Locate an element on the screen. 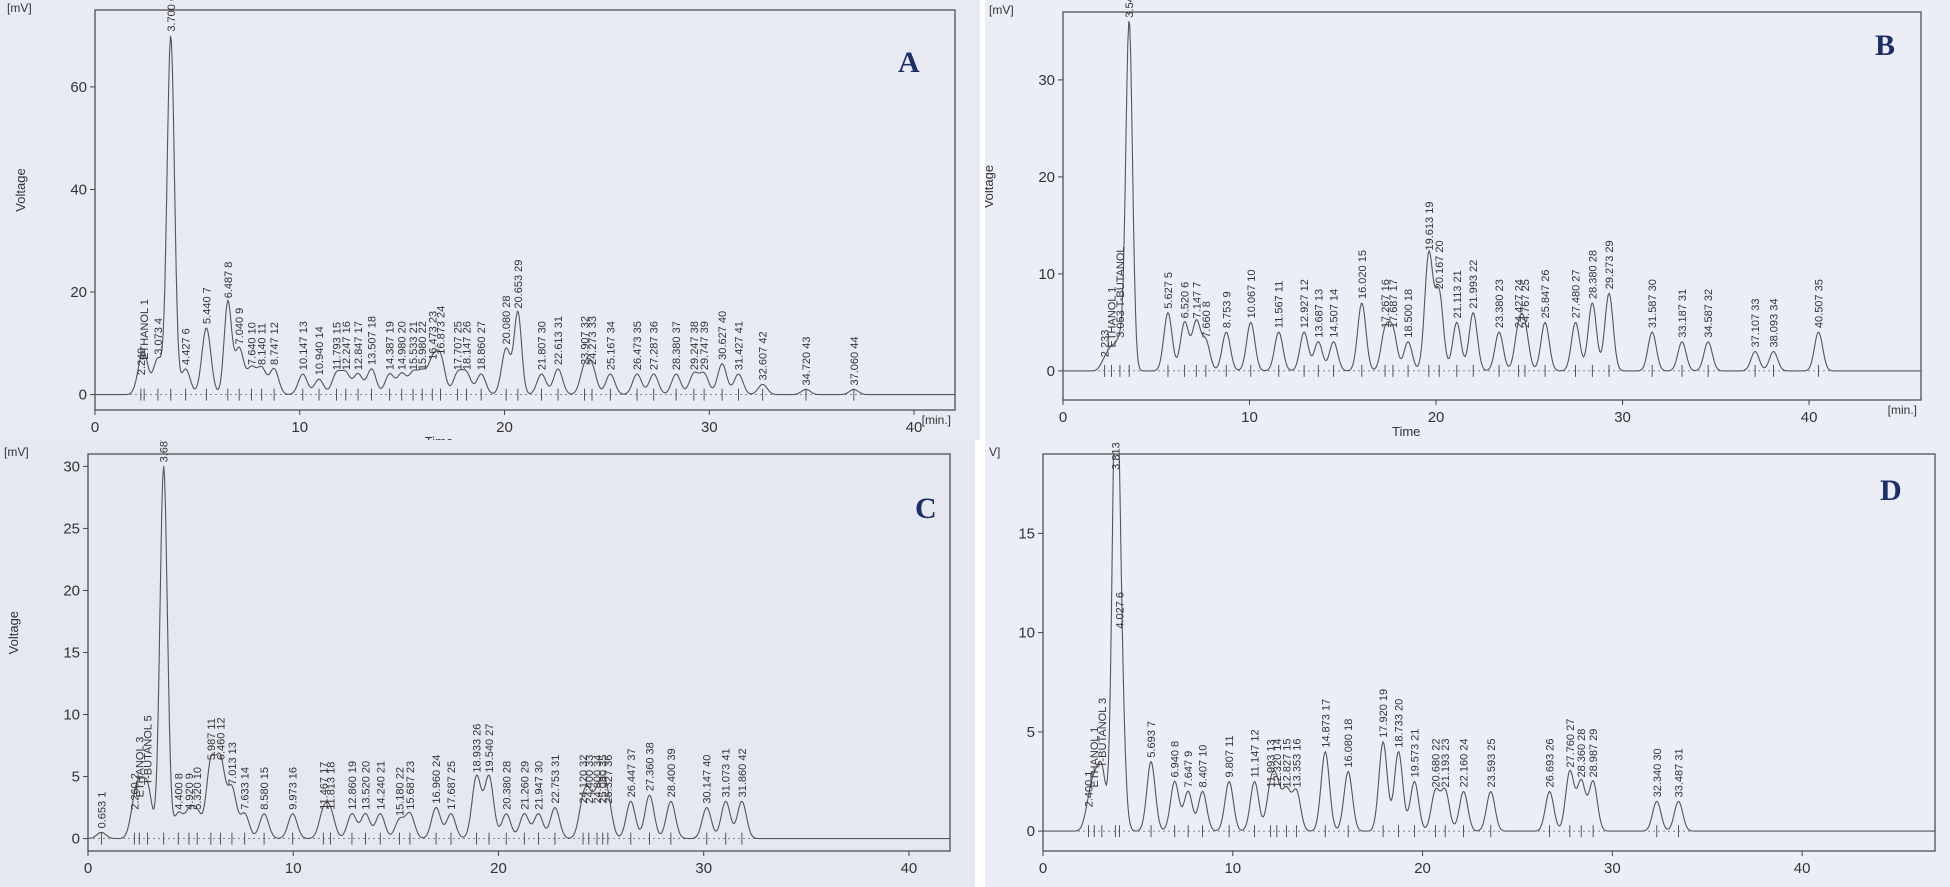  peak-label: 28.400 39 is located at coordinates (672, 772).